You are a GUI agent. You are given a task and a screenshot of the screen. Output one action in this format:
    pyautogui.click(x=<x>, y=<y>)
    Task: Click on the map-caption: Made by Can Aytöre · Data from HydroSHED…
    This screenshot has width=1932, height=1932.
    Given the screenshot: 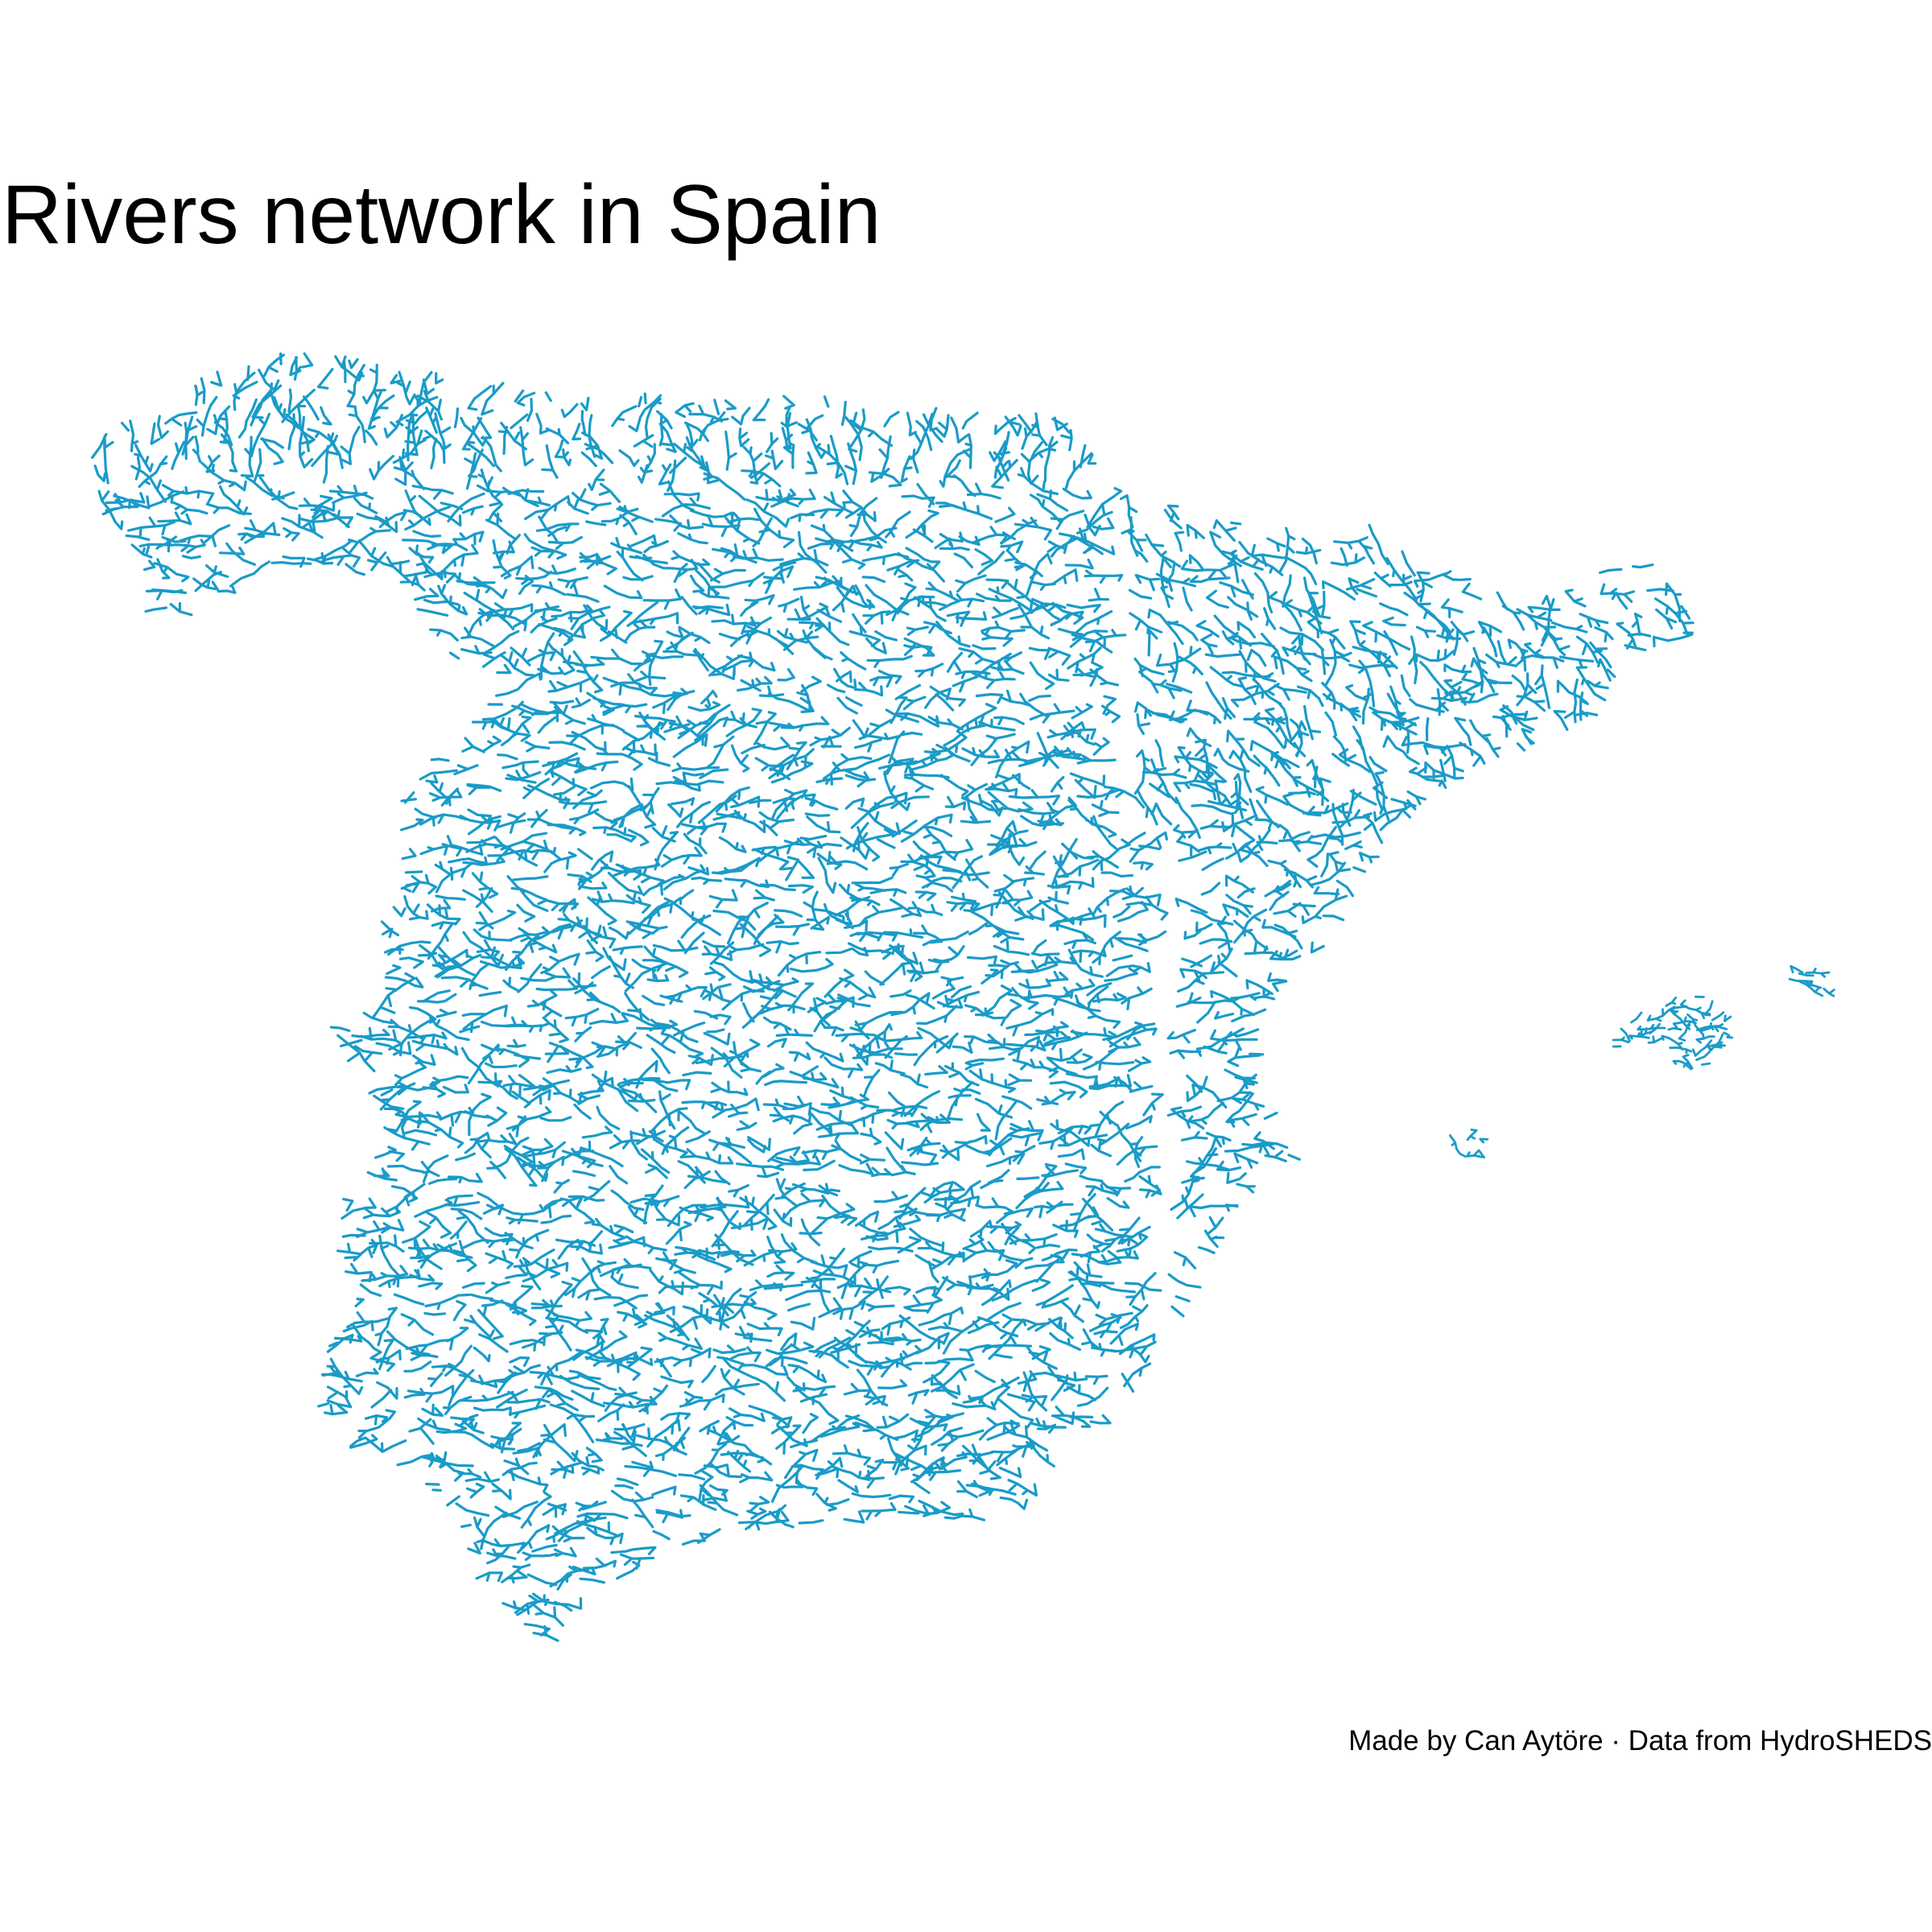 What is the action you would take?
    pyautogui.click(x=1640, y=1741)
    